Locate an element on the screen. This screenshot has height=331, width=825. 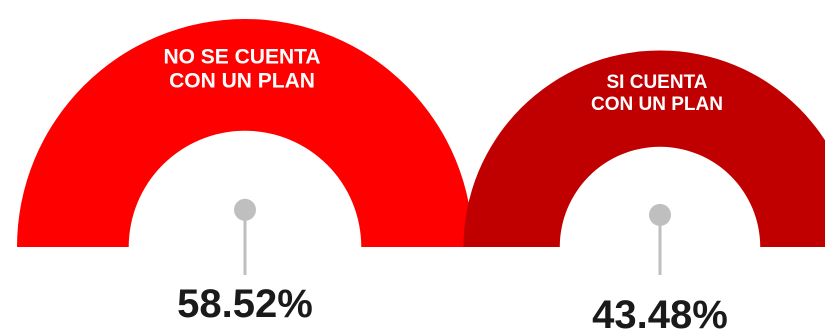
arc-label-si-plan-line-2: CON UN PLAN is located at coordinates (657, 104).